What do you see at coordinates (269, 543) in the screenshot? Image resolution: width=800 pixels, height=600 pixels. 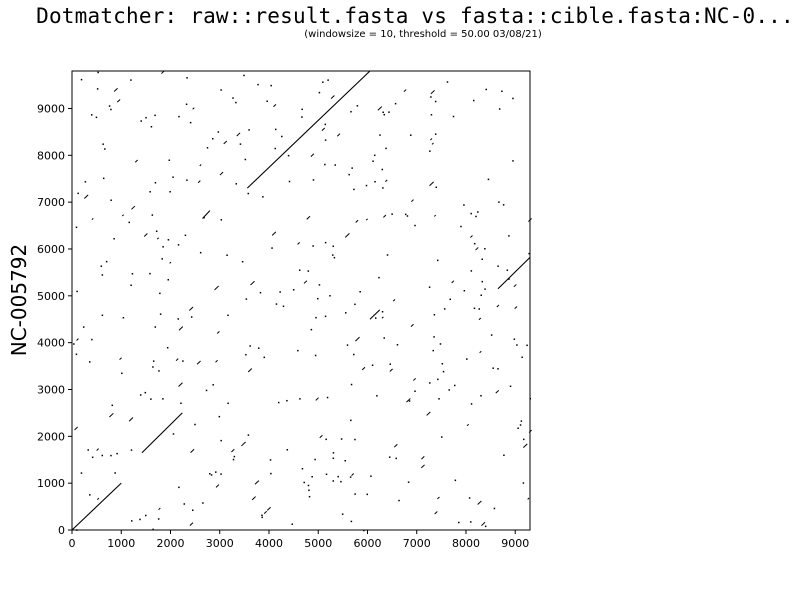 I see `x-tick-label: 4000` at bounding box center [269, 543].